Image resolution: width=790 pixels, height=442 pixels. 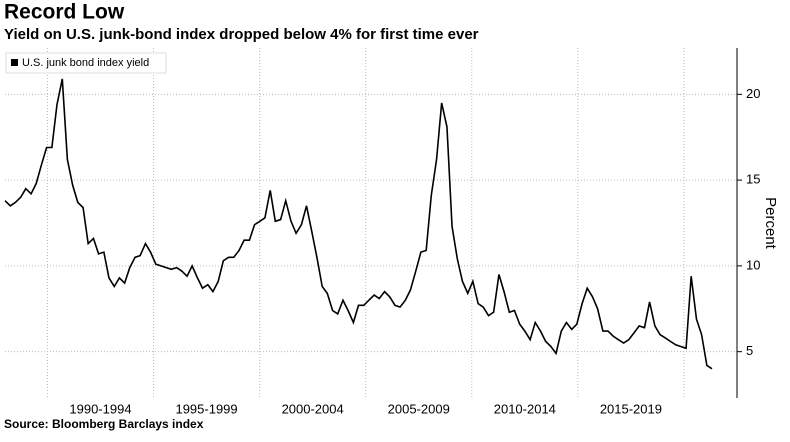 I want to click on x-tick-label: 1995-1999, so click(x=206, y=408).